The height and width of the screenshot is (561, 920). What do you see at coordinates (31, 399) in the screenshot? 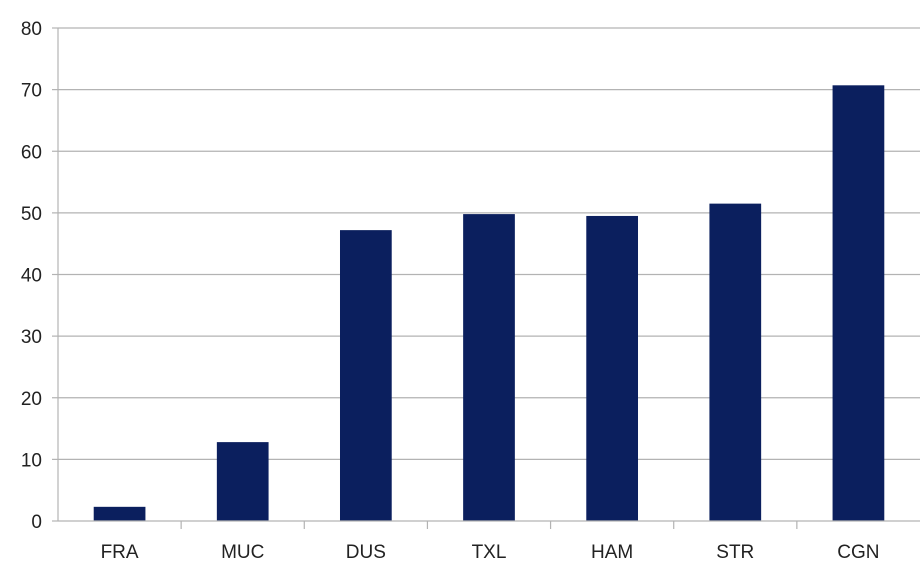
I see `y-tick-label: 20` at bounding box center [31, 399].